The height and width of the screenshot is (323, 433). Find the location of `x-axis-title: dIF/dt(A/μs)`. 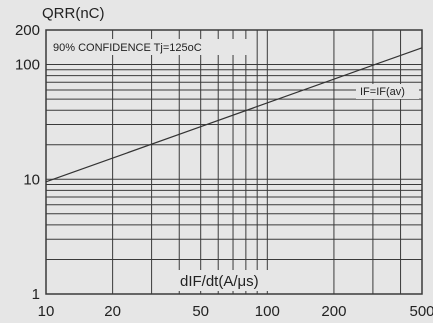

x-axis-title: dIF/dt(A/μs) is located at coordinates (219, 281).